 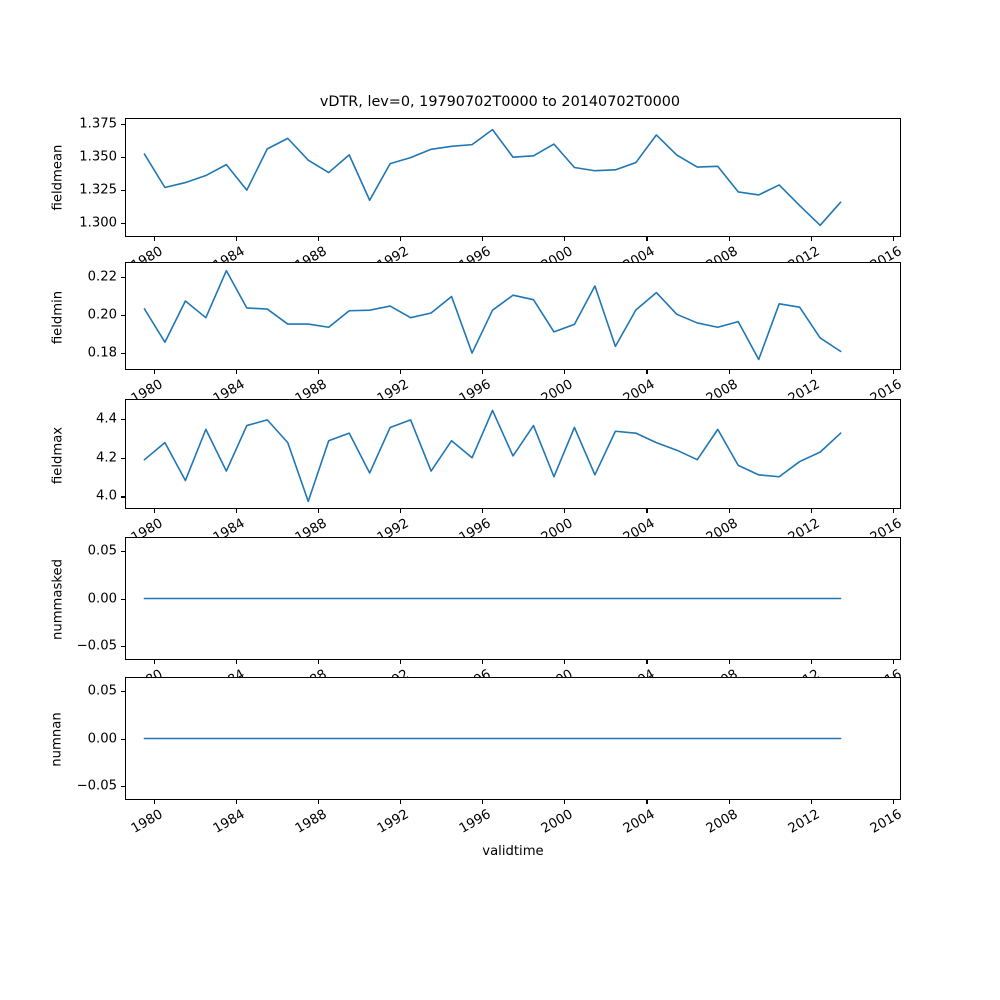 I want to click on y-tick-label: 1.300, so click(x=98, y=223).